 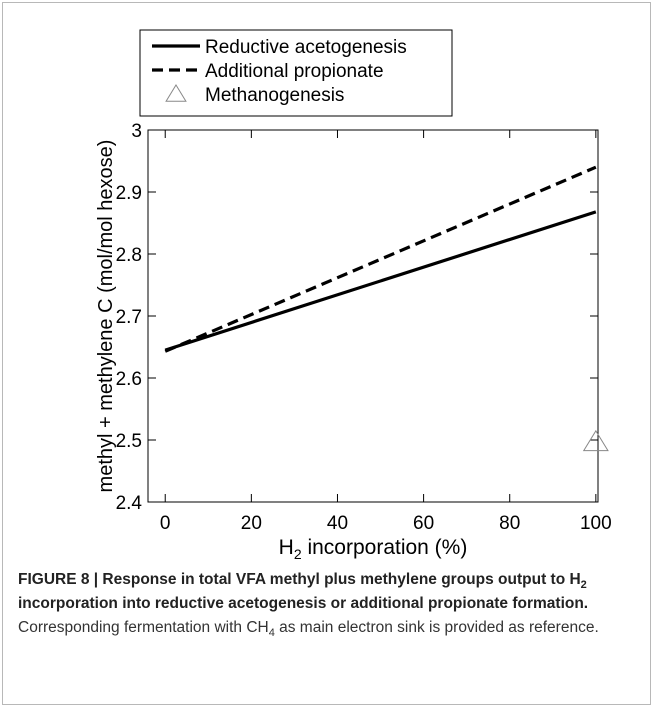 I want to click on x-tick-label: 100, so click(x=596, y=523).